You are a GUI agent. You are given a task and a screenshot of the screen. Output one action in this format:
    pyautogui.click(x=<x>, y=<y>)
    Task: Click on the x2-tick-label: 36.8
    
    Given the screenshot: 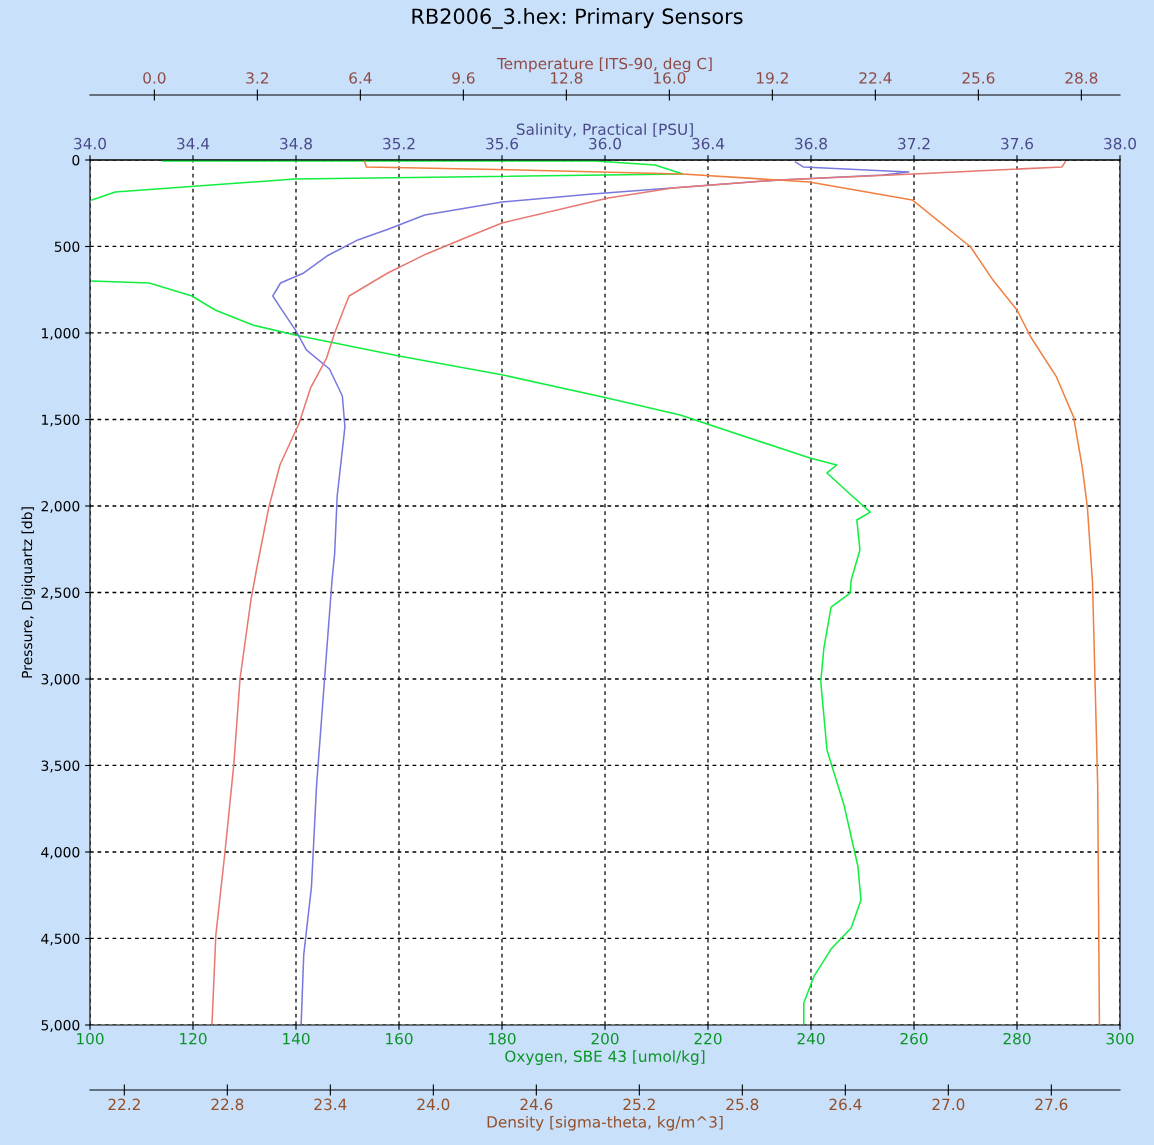 What is the action you would take?
    pyautogui.click(x=811, y=143)
    